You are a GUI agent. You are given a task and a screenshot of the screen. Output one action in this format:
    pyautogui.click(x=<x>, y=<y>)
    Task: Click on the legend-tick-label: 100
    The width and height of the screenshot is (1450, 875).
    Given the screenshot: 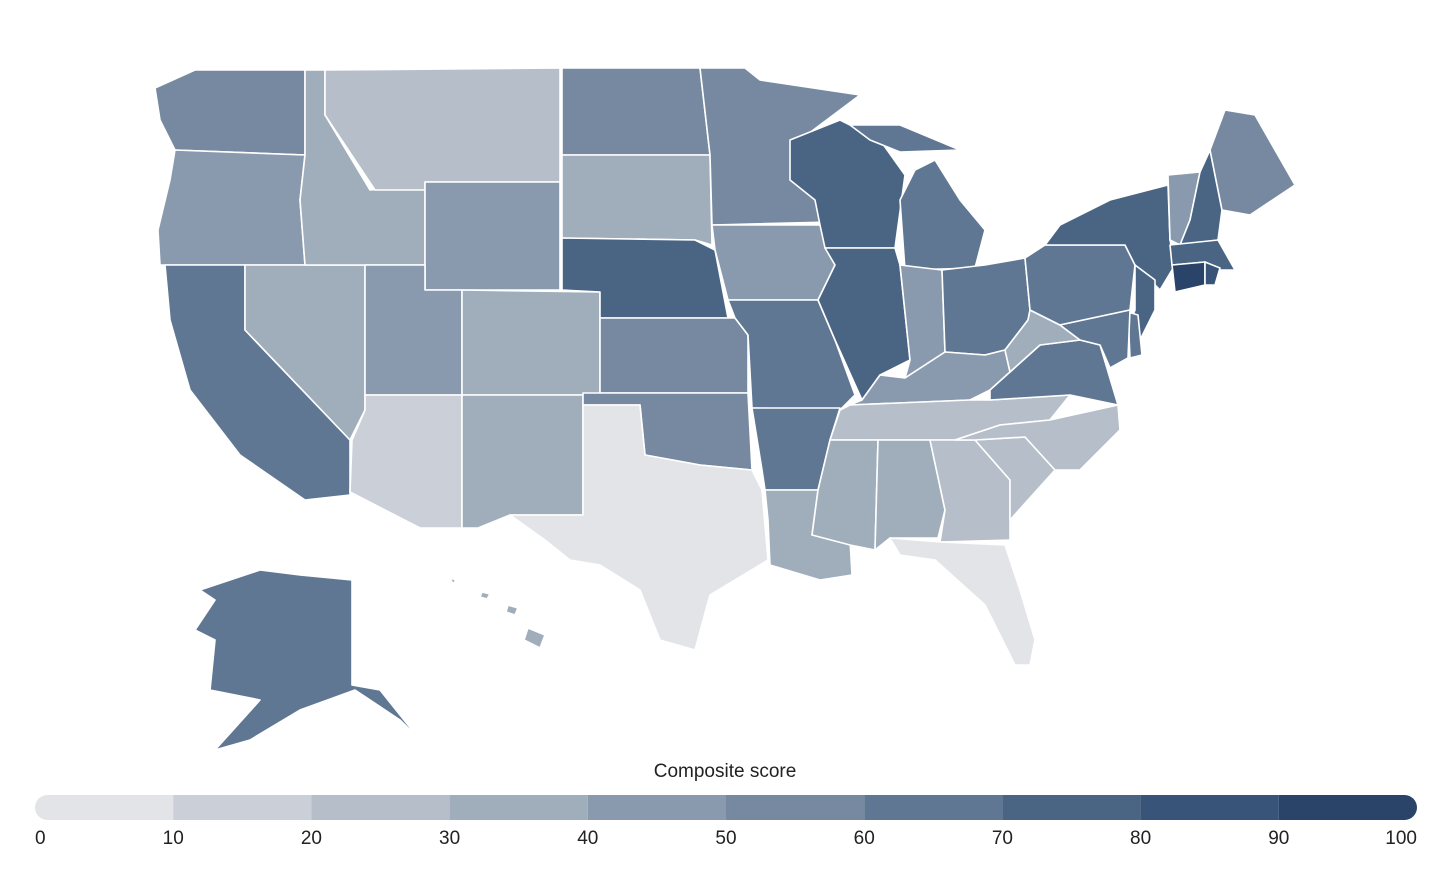 What is the action you would take?
    pyautogui.click(x=1401, y=838)
    